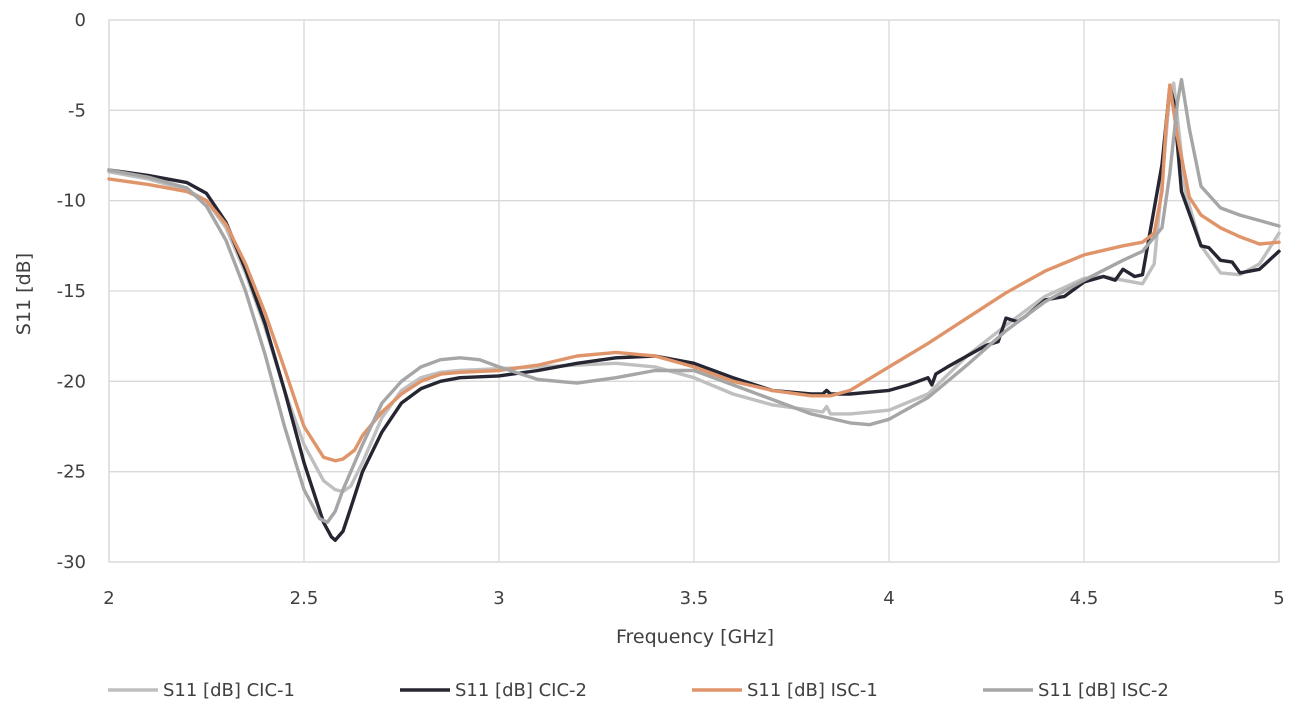 Image resolution: width=1290 pixels, height=702 pixels. What do you see at coordinates (24, 294) in the screenshot?
I see `y-axis-title: S11 [dB]` at bounding box center [24, 294].